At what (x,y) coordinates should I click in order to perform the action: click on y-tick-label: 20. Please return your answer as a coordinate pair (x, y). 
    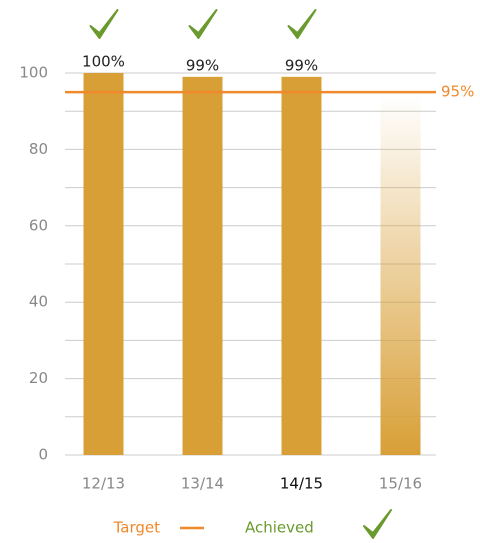
    Looking at the image, I should click on (38, 378).